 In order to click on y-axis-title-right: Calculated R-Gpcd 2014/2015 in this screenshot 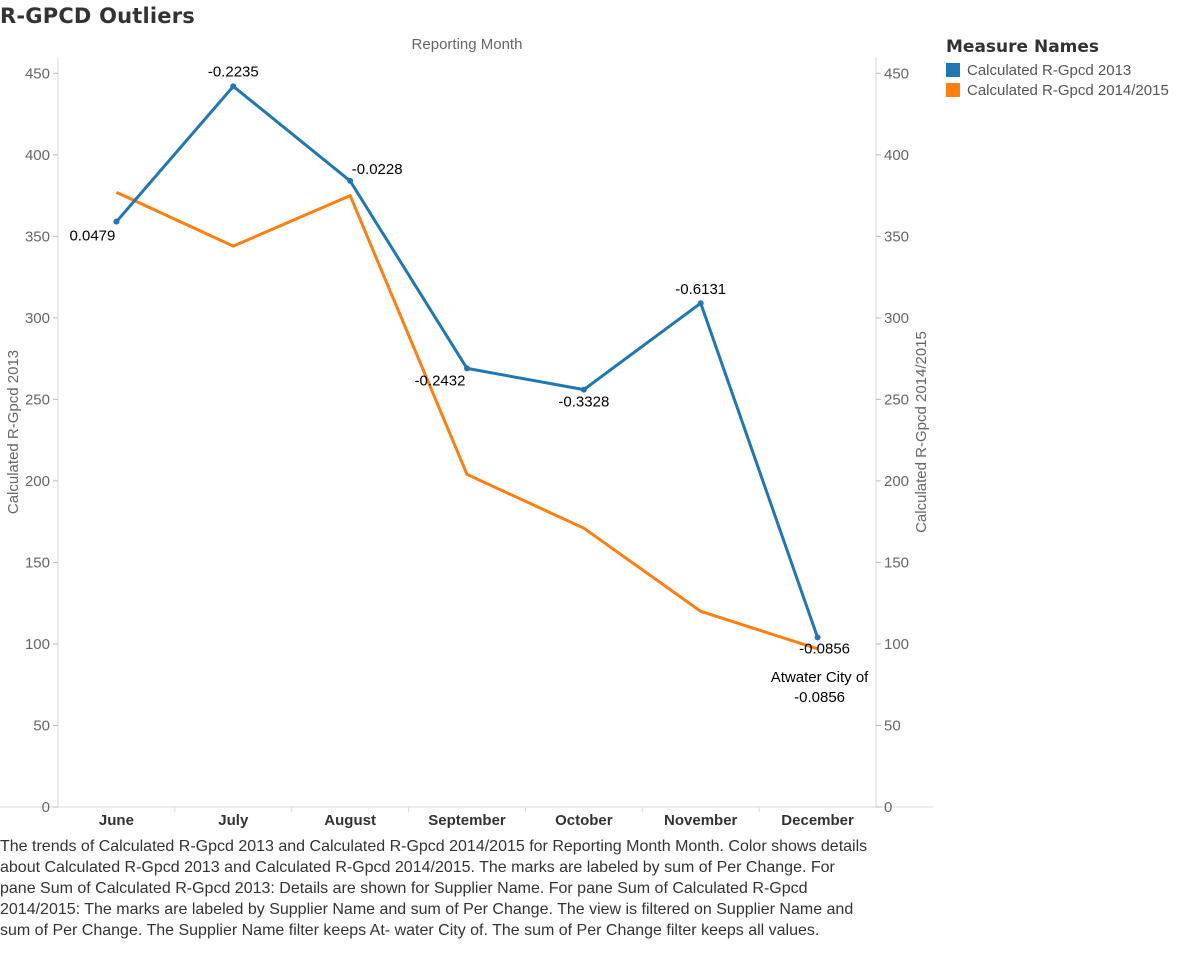, I will do `click(921, 432)`.